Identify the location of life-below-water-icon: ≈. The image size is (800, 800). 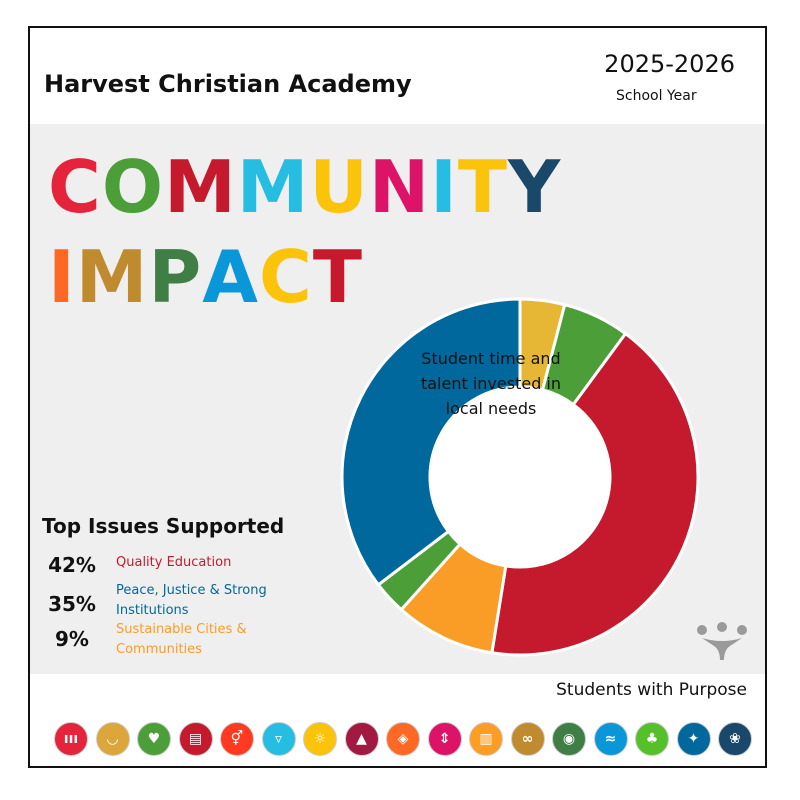
(610, 739).